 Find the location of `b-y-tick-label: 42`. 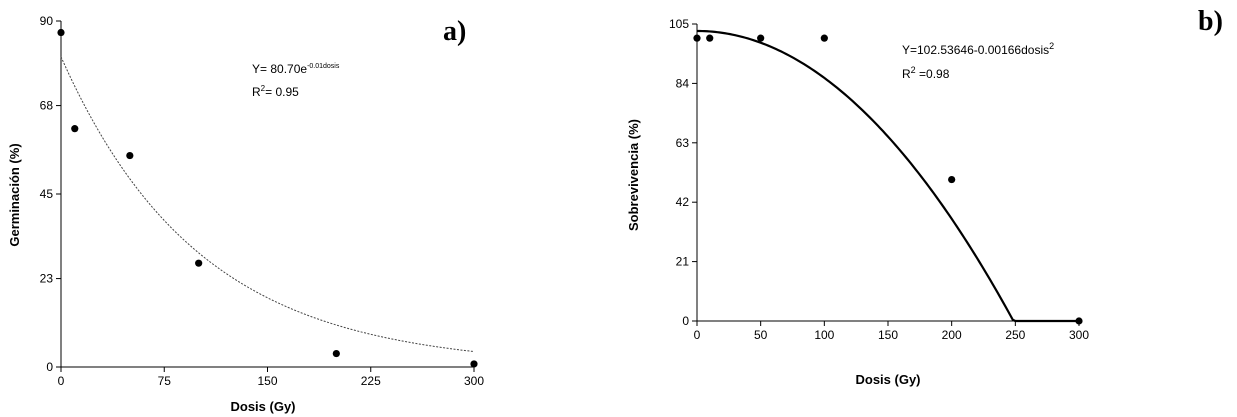

b-y-tick-label: 42 is located at coordinates (683, 202).